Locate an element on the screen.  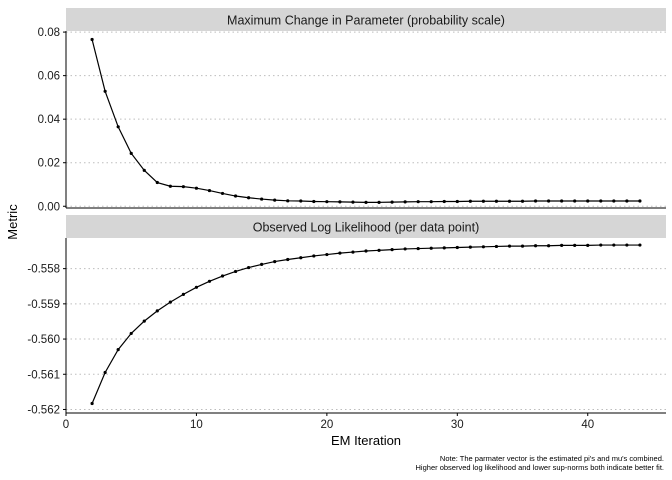
x-tick-label: 10 is located at coordinates (196, 425).